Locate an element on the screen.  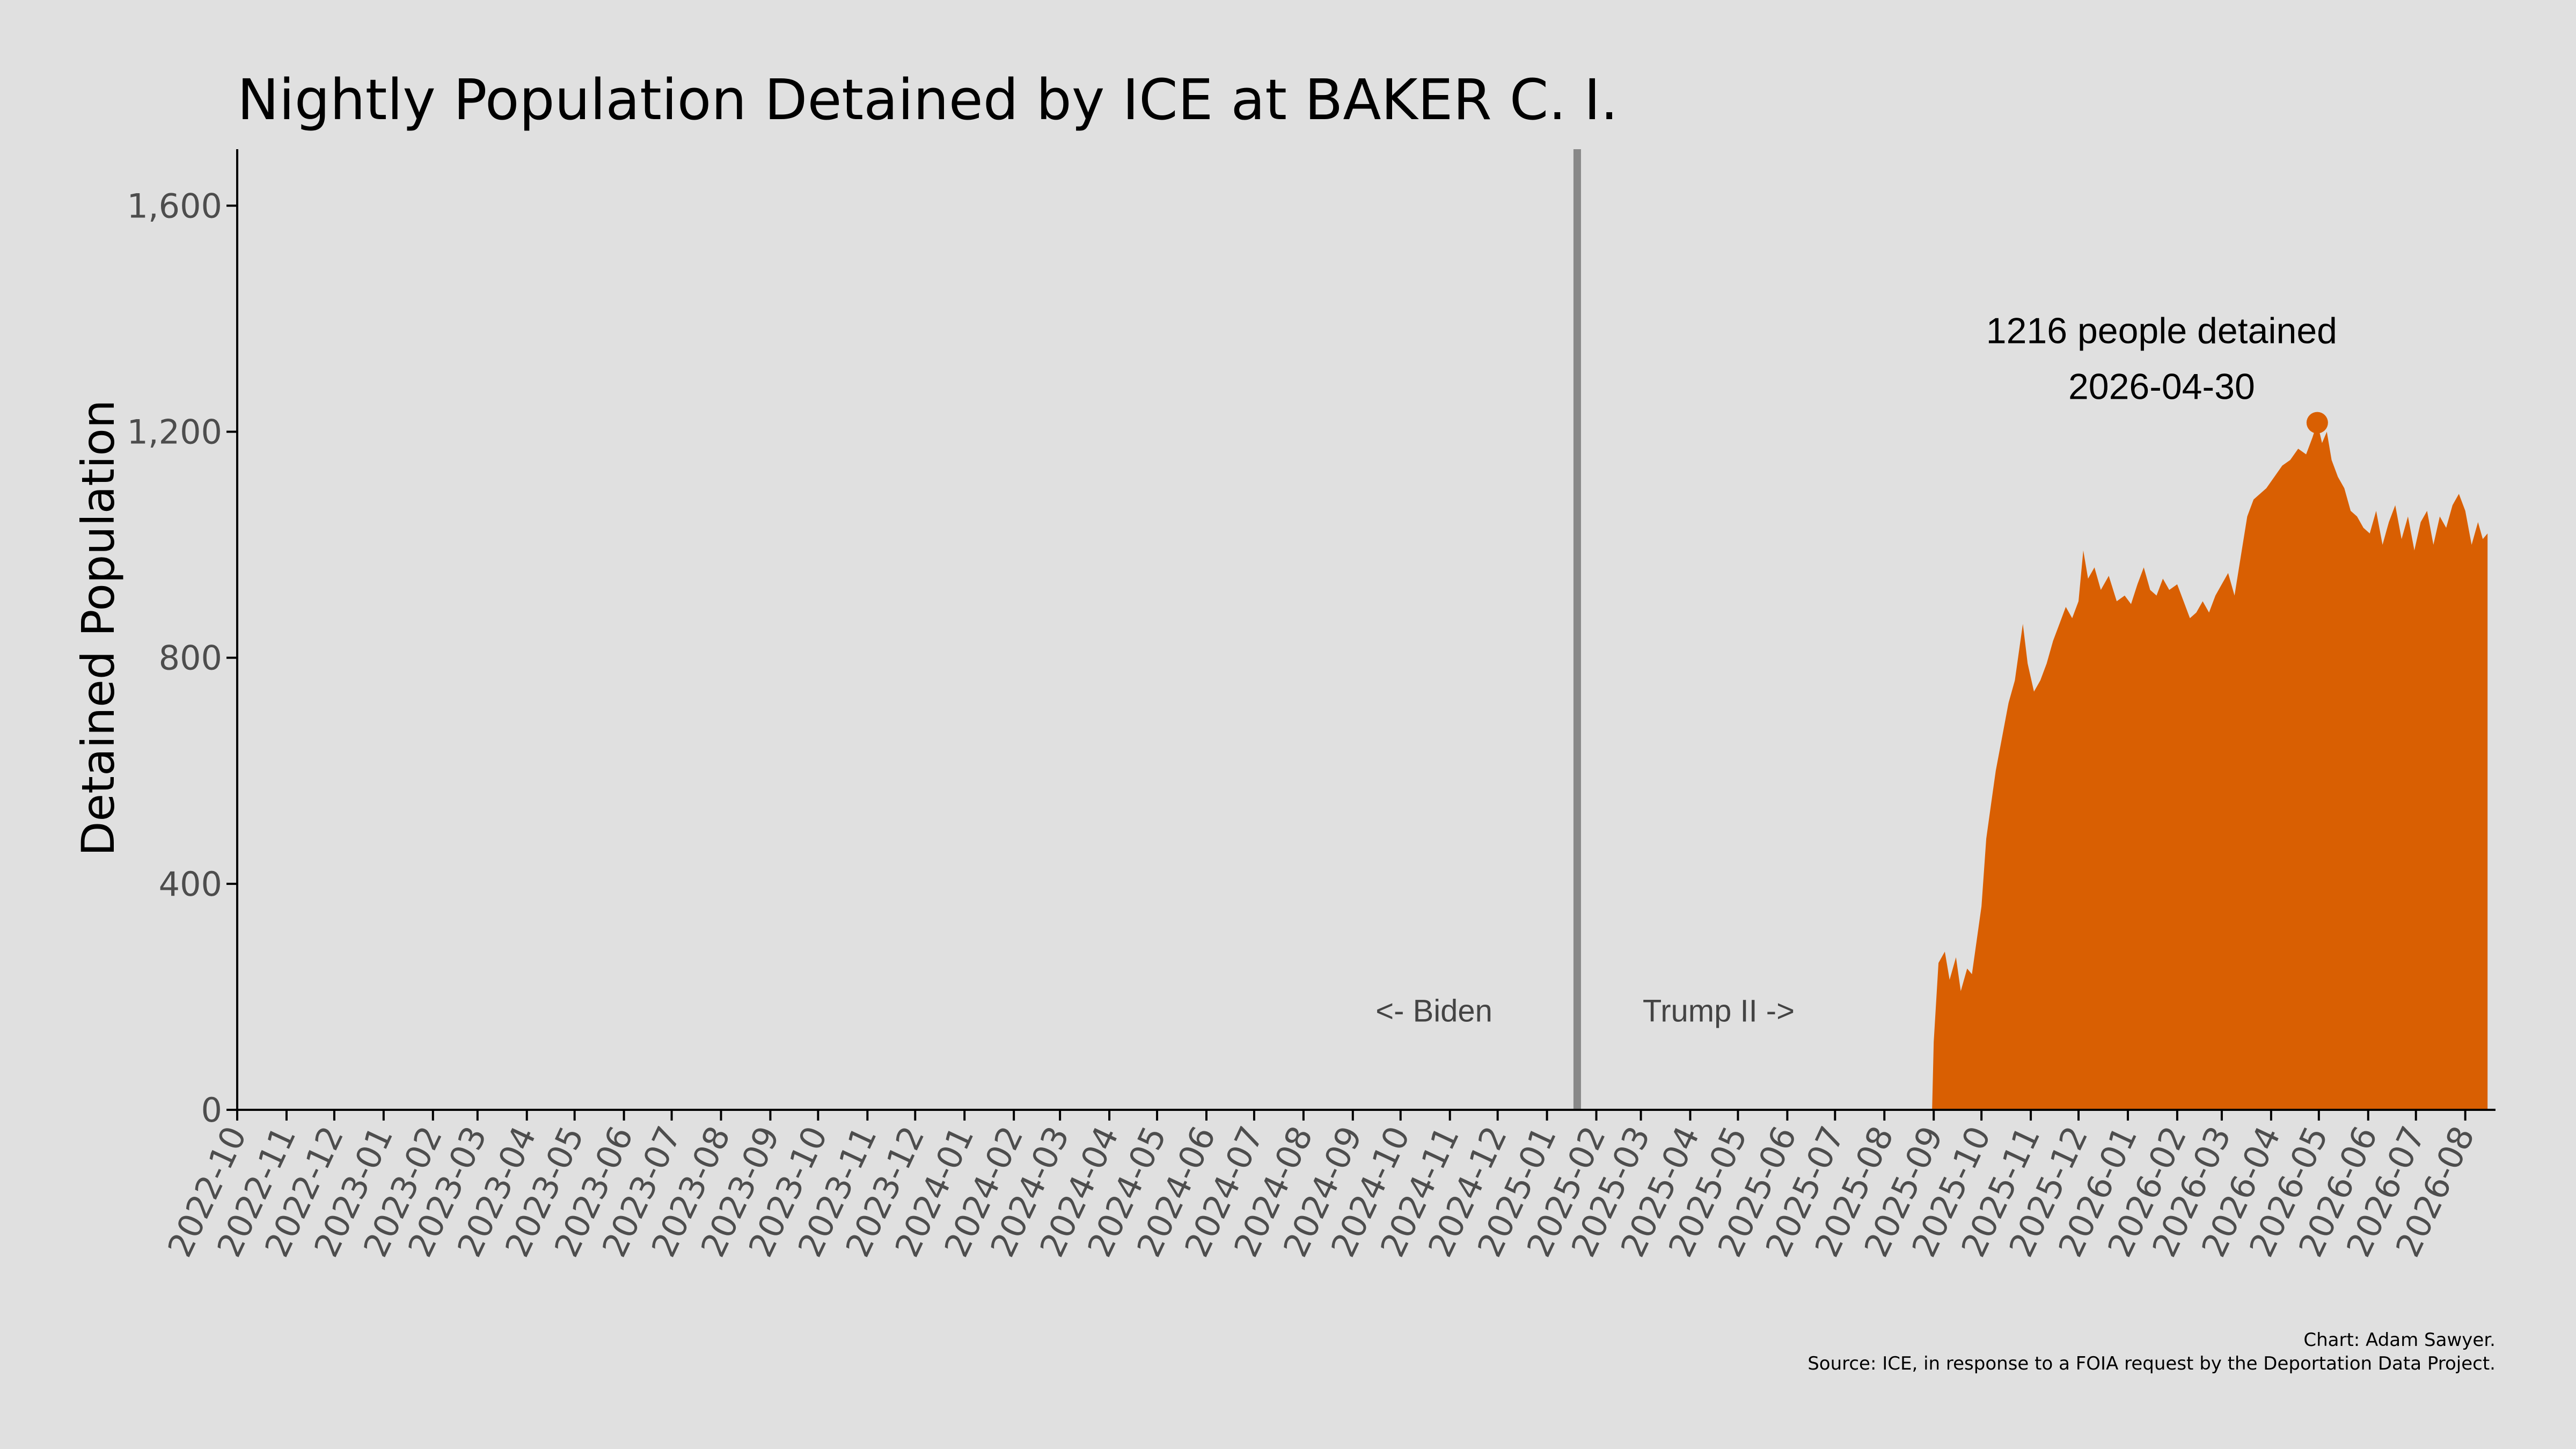
detained-population-area is located at coordinates (2210, 766).